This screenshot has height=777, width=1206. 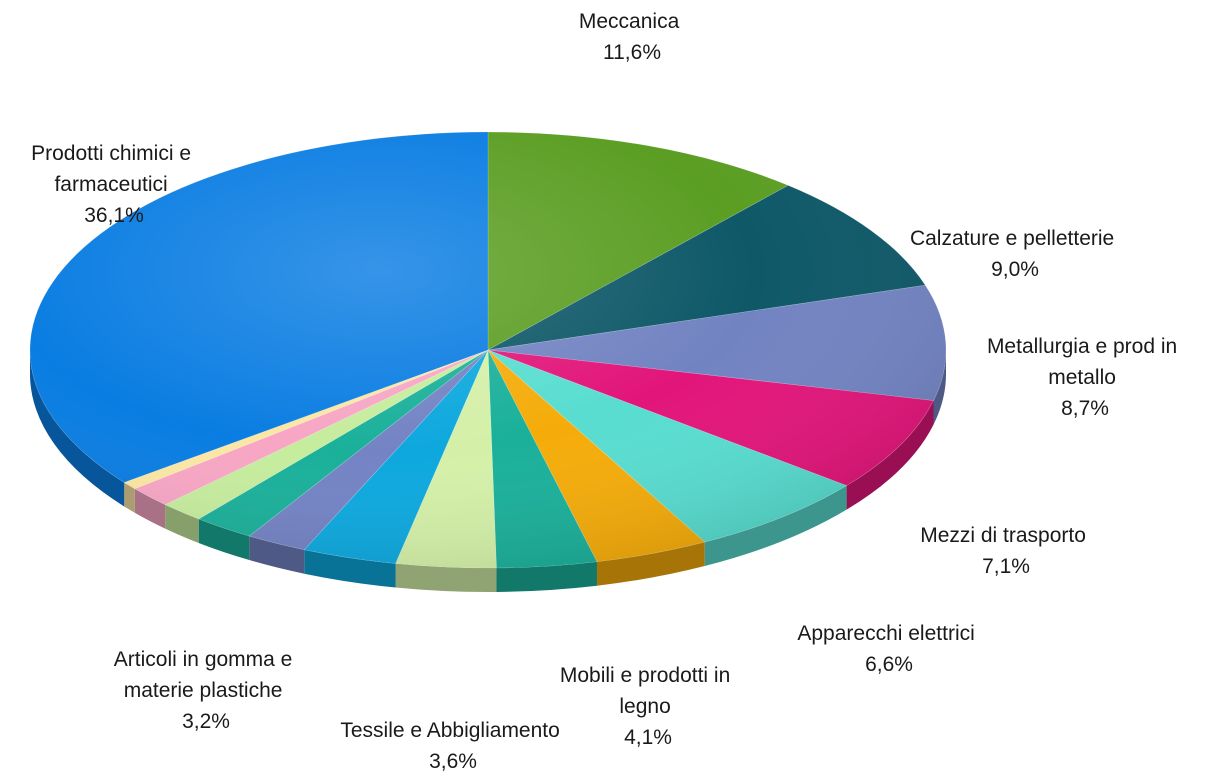 I want to click on slice-label-mezzi: Mezzi di trasporto 7,1%, so click(x=1006, y=551).